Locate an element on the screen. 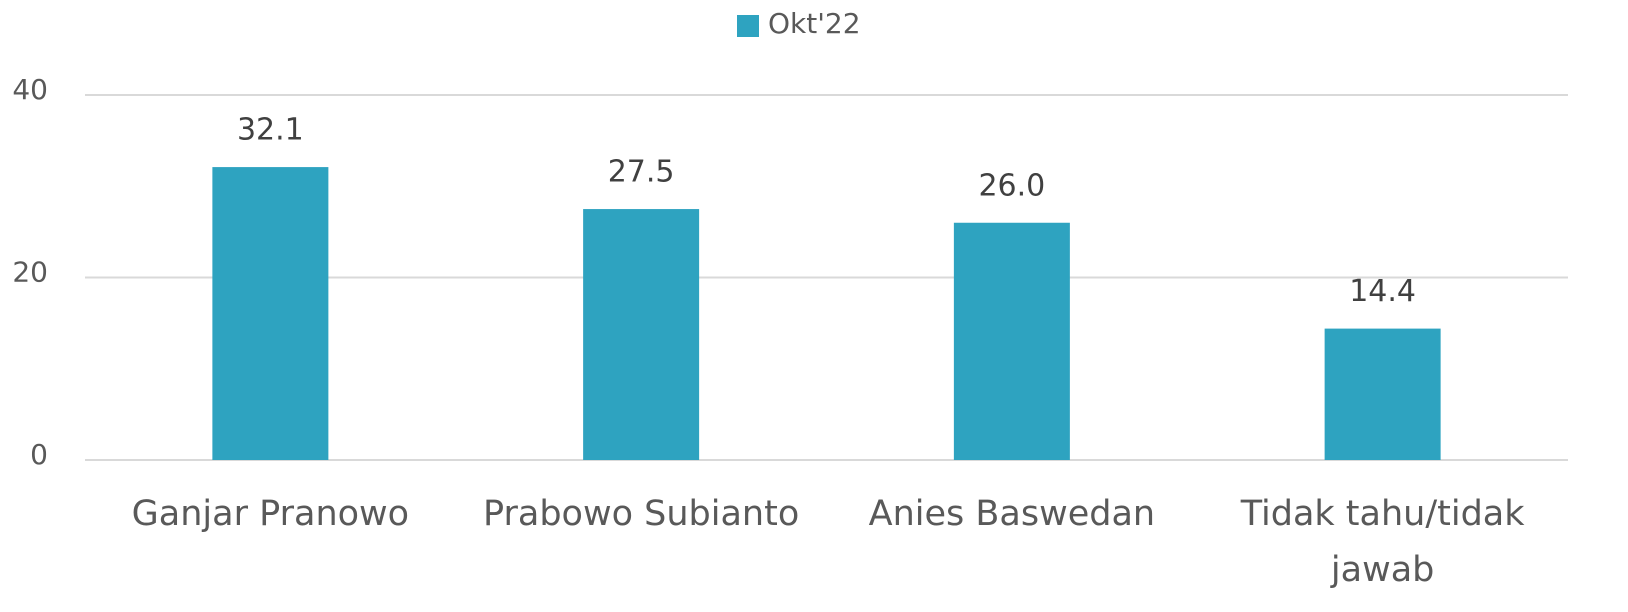 This screenshot has height=612, width=1628. legend-label: Okt'22 is located at coordinates (814, 23).